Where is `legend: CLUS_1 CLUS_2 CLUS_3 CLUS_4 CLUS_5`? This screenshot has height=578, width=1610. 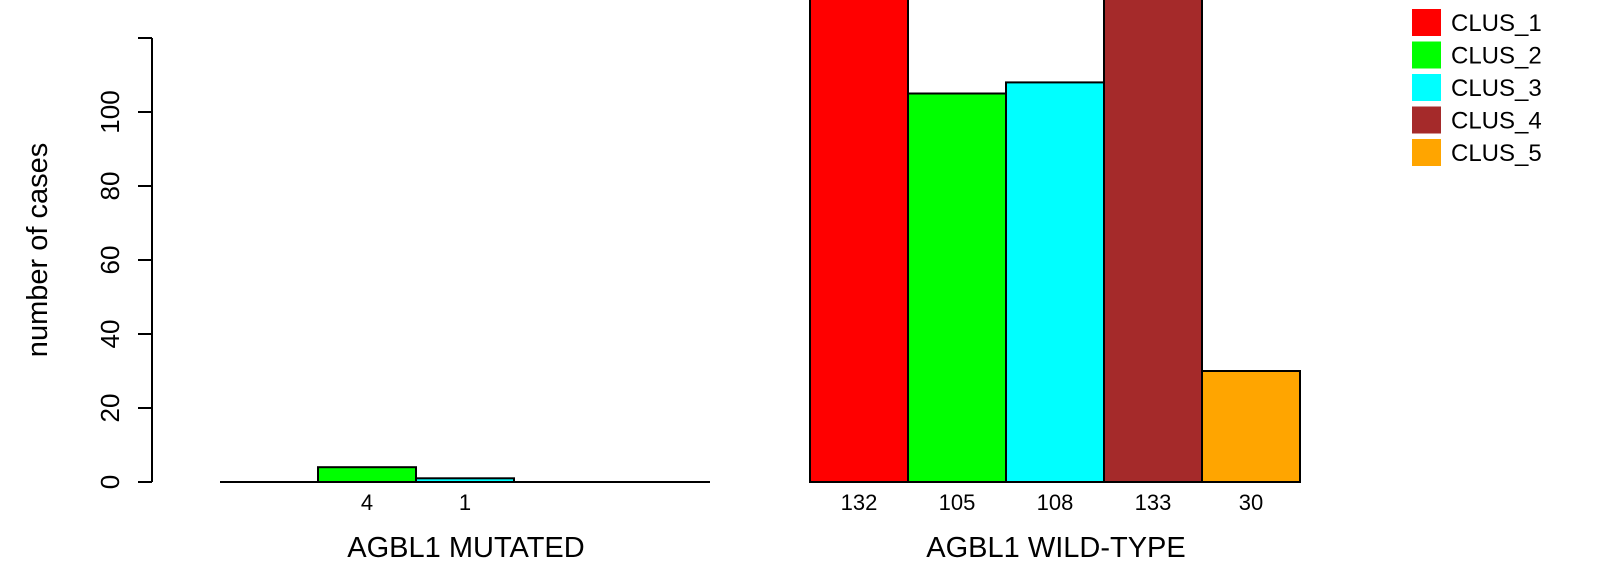 legend: CLUS_1 CLUS_2 CLUS_3 CLUS_4 CLUS_5 is located at coordinates (1477, 88).